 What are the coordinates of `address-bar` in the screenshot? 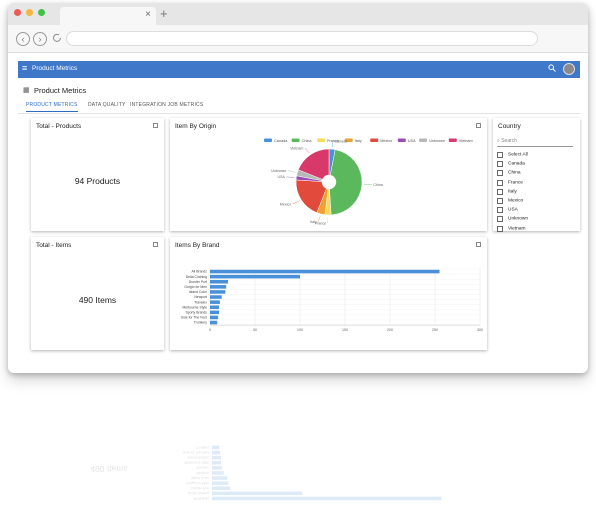 It's located at (302, 38).